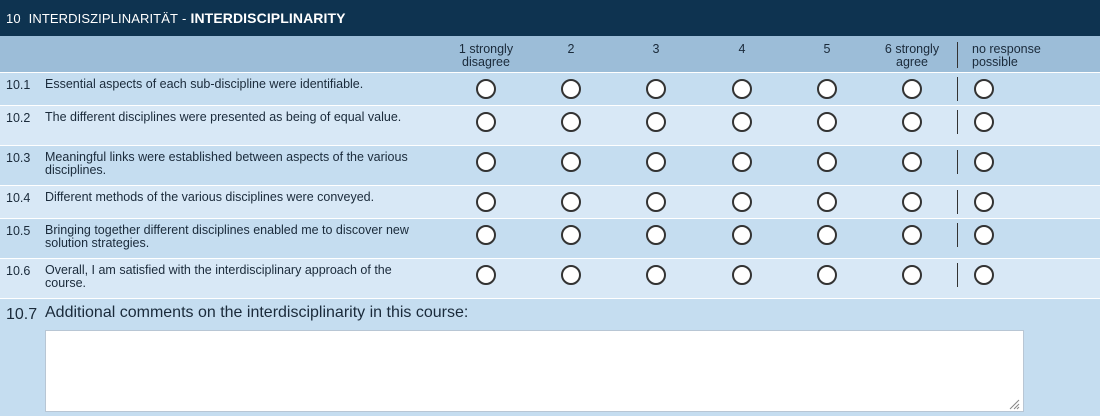 The width and height of the screenshot is (1100, 416). I want to click on question-number: 10.1, so click(18, 85).